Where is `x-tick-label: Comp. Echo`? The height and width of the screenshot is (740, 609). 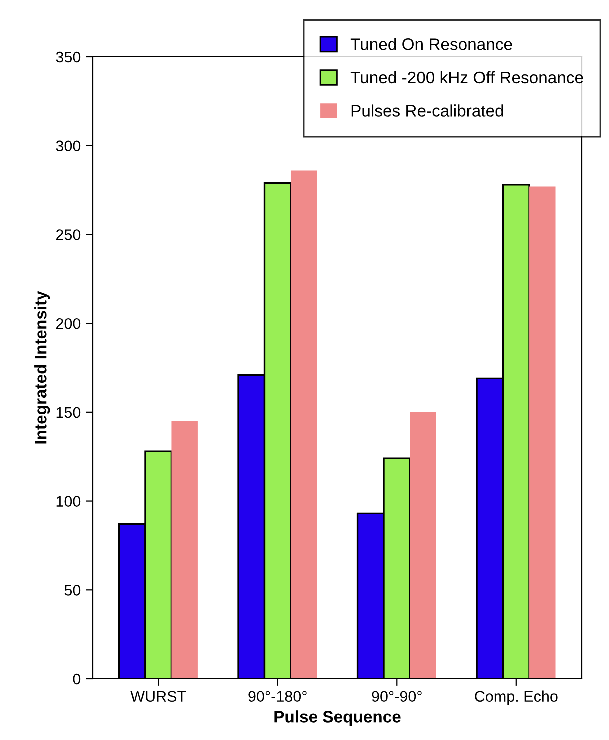 x-tick-label: Comp. Echo is located at coordinates (516, 698).